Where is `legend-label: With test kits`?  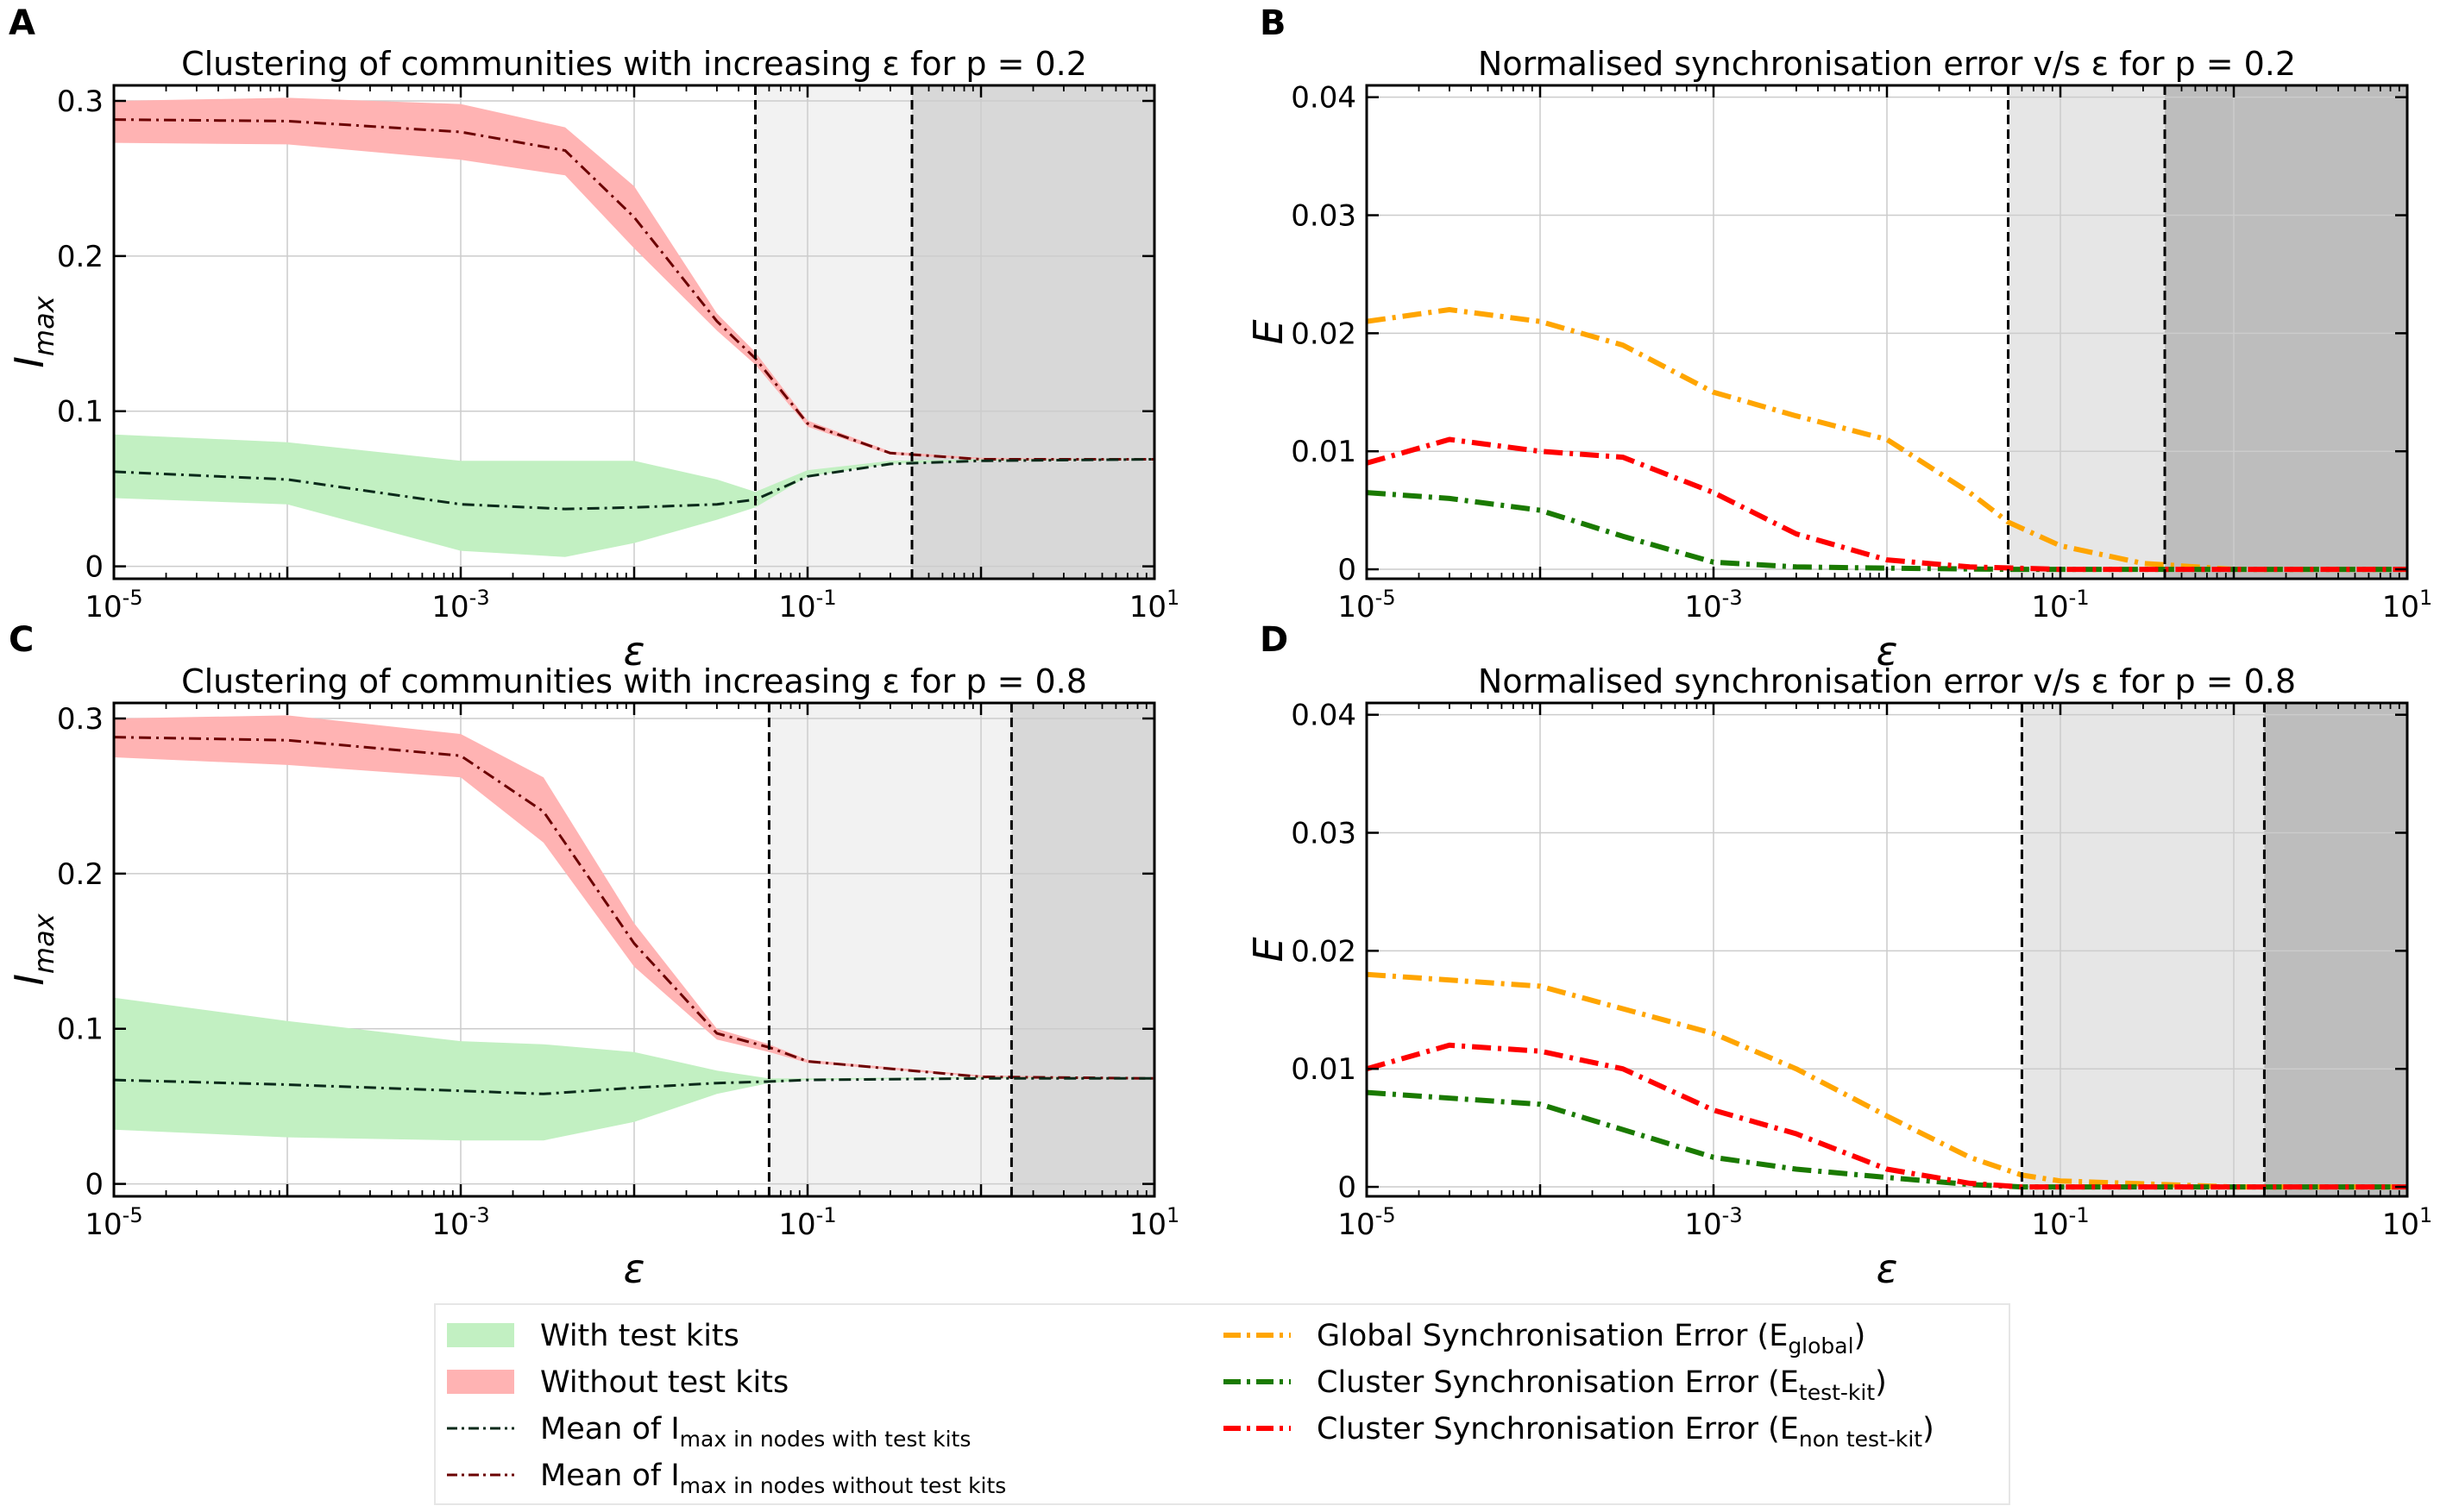 legend-label: With test kits is located at coordinates (640, 1336).